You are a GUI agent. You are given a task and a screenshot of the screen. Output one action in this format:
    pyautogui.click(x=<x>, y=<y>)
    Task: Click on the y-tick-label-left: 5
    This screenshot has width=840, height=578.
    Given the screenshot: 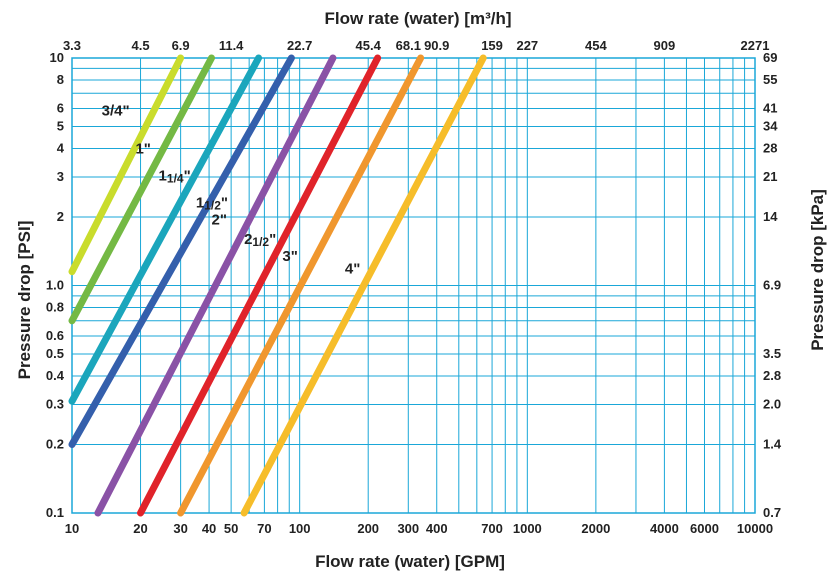 What is the action you would take?
    pyautogui.click(x=60, y=125)
    